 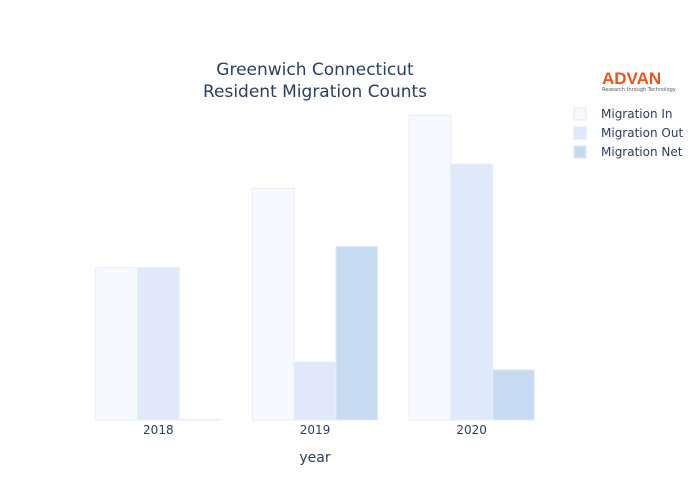 I want to click on bar-migration-in-2019, so click(x=273, y=304).